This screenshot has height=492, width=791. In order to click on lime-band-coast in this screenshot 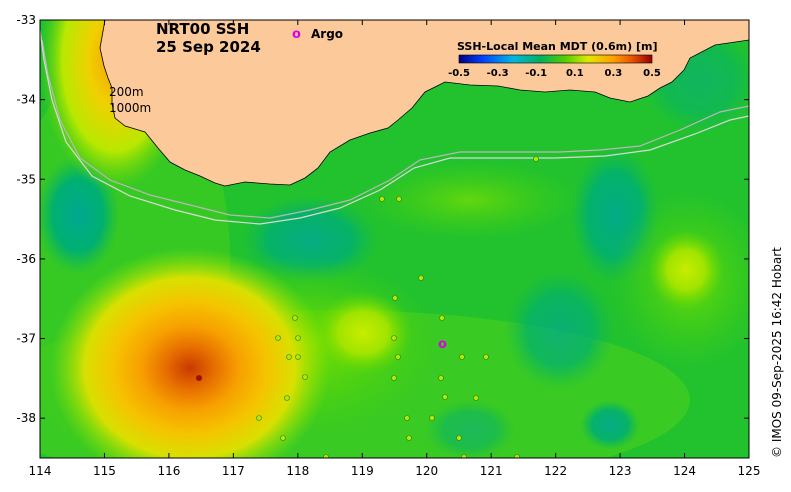, I will do `click(470, 200)`.